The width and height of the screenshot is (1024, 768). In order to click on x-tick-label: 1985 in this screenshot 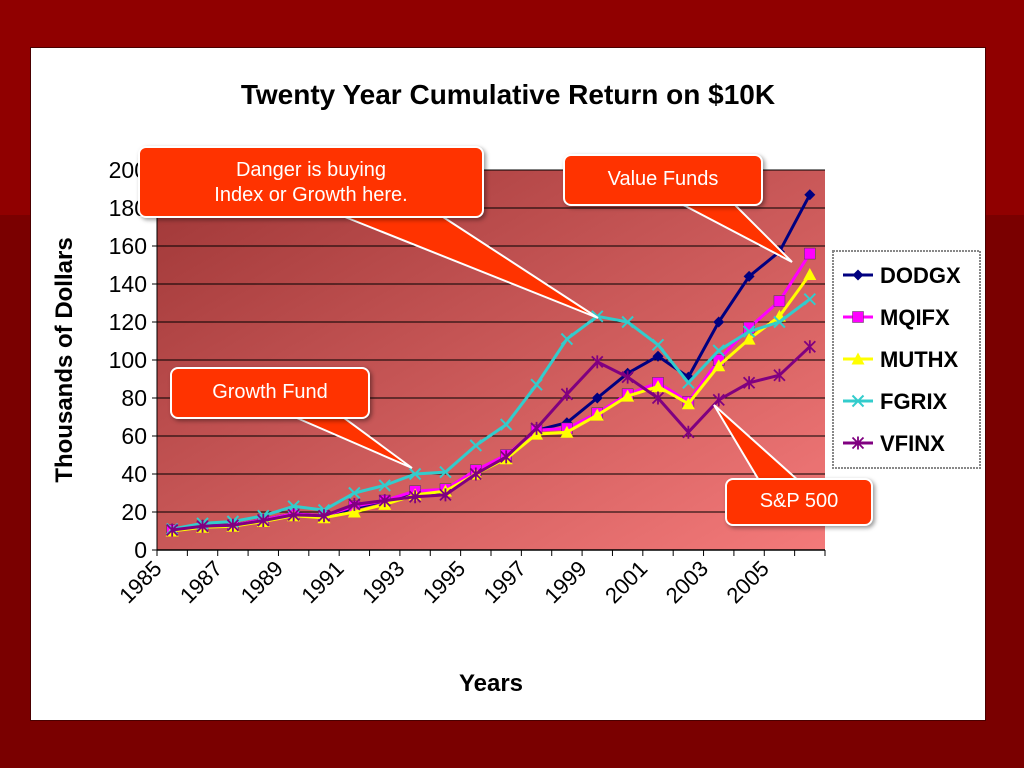, I will do `click(140, 582)`.